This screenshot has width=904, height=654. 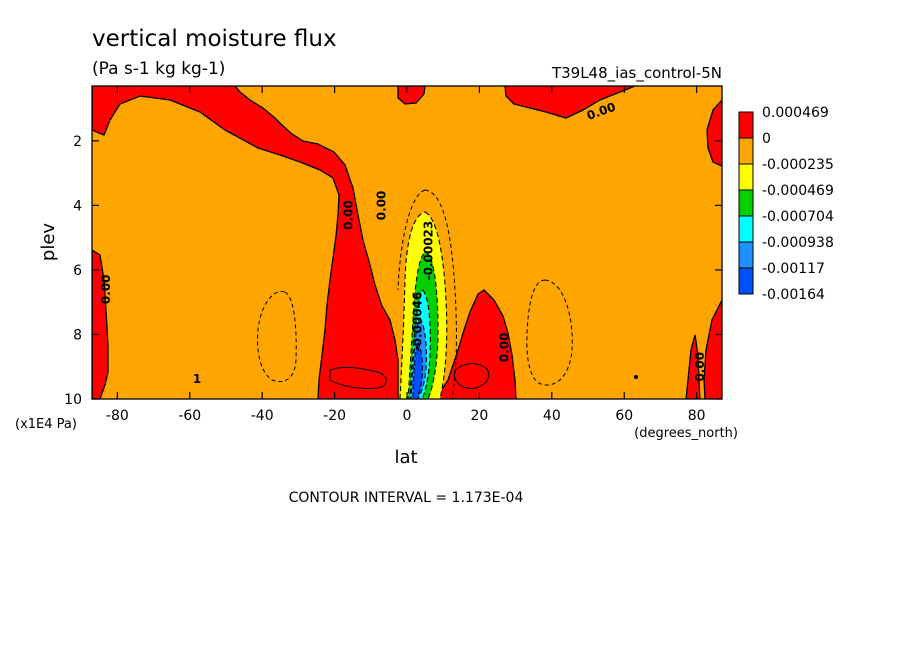 What do you see at coordinates (476, 344) in the screenshot?
I see `positive-region-north-subtropics` at bounding box center [476, 344].